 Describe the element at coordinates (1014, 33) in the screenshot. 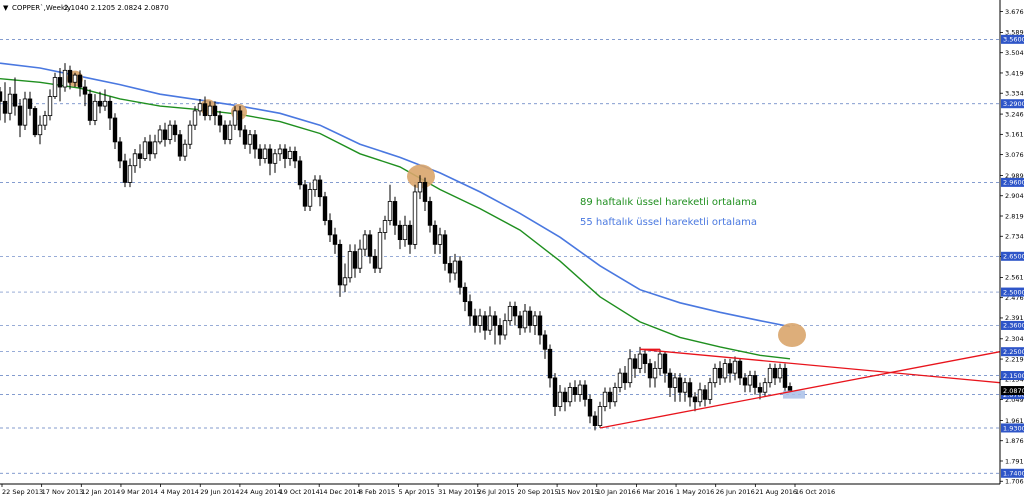

I see `y-tick-label: 3.5890` at that location.